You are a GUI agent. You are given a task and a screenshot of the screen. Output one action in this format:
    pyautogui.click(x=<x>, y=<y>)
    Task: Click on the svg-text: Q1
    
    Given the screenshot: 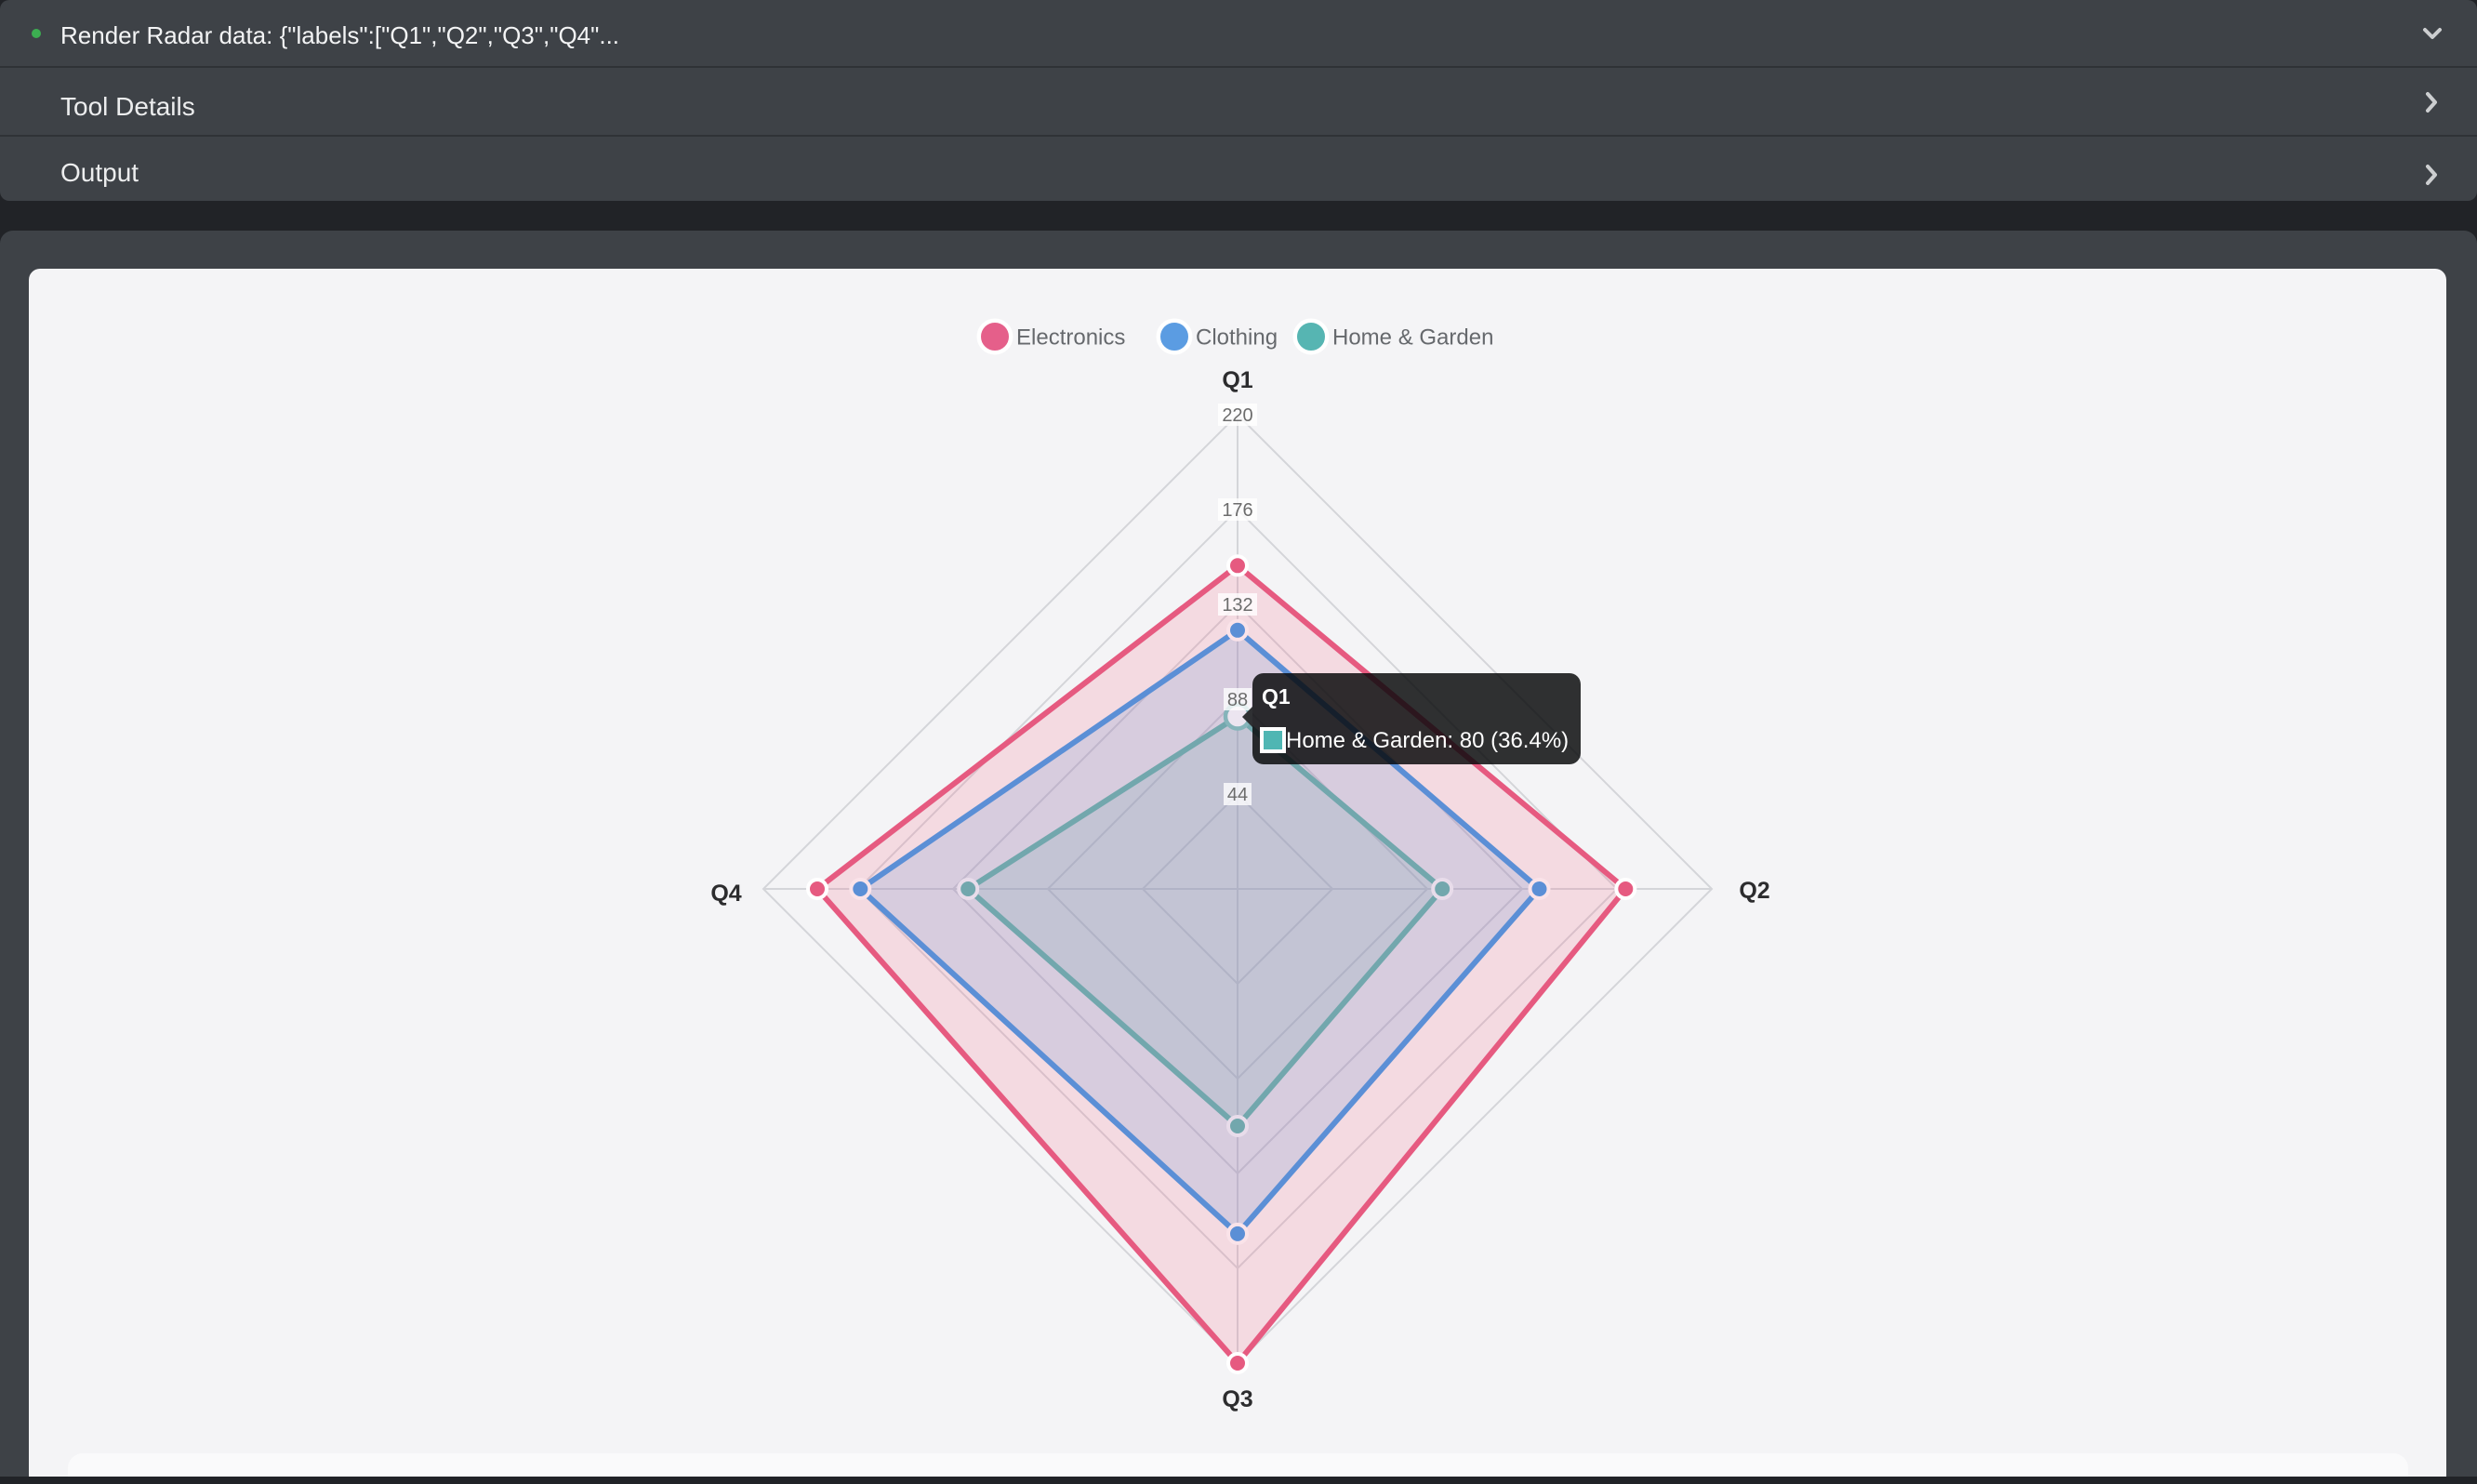 What is the action you would take?
    pyautogui.click(x=1237, y=380)
    